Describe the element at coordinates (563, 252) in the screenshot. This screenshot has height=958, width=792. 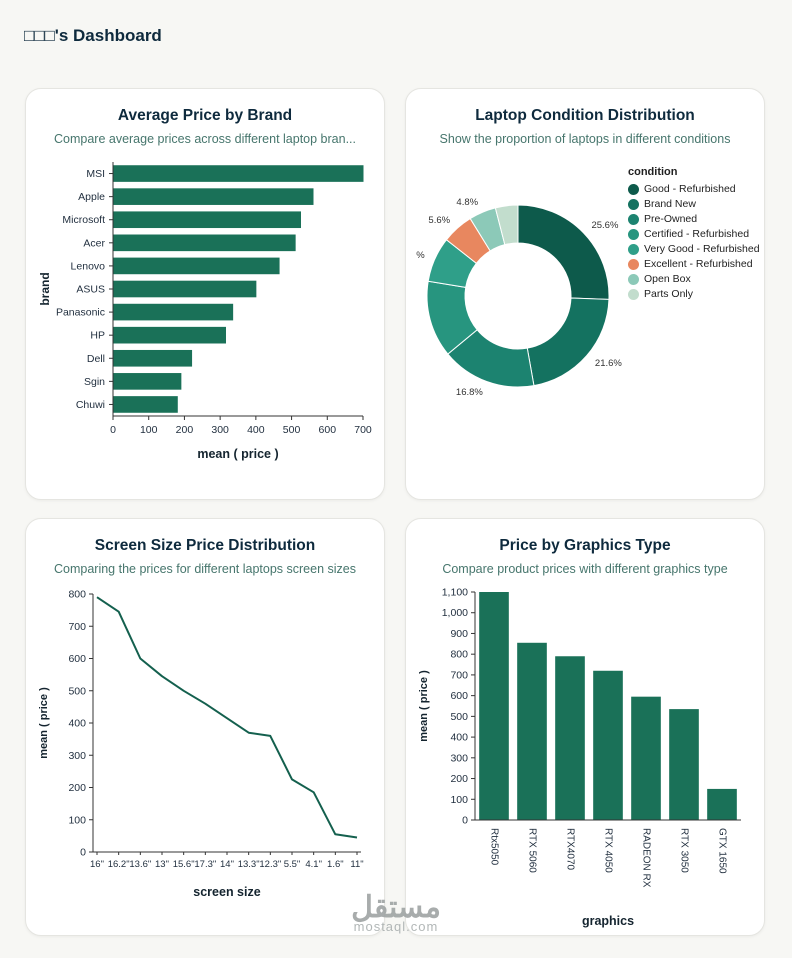
I see `donut-slice-Good - Refurbished` at that location.